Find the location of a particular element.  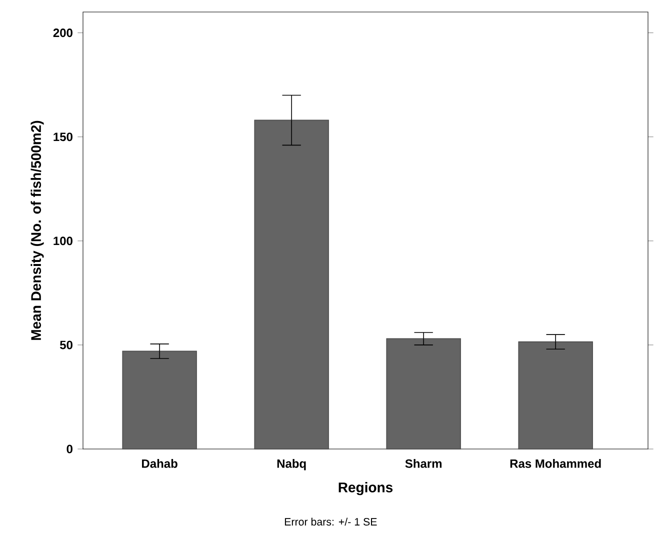

text: Error bars: +/- 1 SE is located at coordinates (330, 522).